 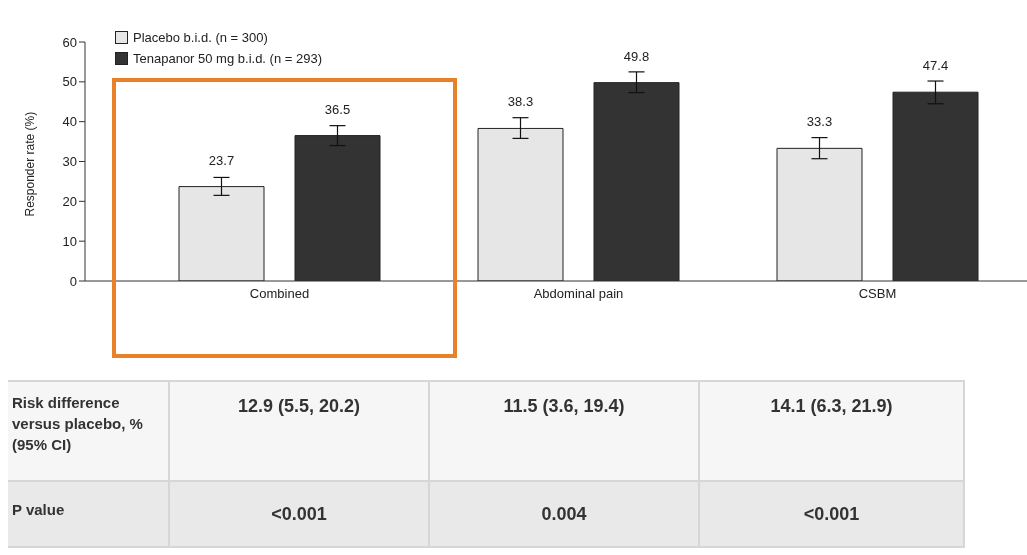 What do you see at coordinates (69, 122) in the screenshot?
I see `y-tick-label: 40` at bounding box center [69, 122].